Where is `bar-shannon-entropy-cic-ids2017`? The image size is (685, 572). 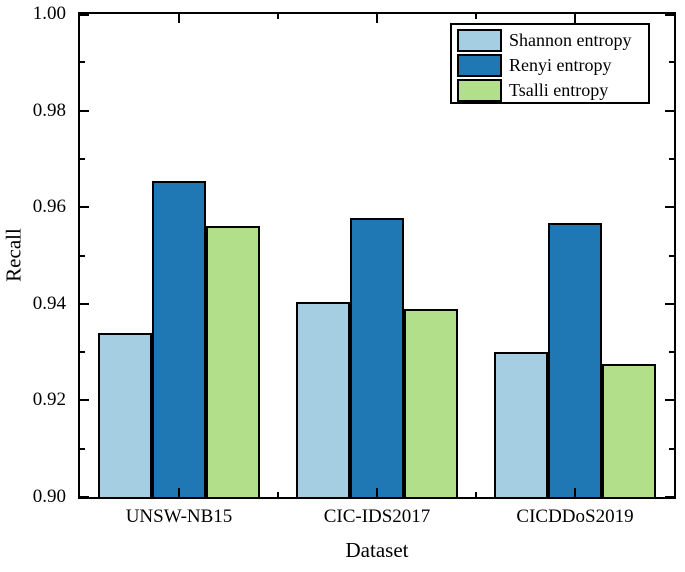
bar-shannon-entropy-cic-ids2017 is located at coordinates (323, 399).